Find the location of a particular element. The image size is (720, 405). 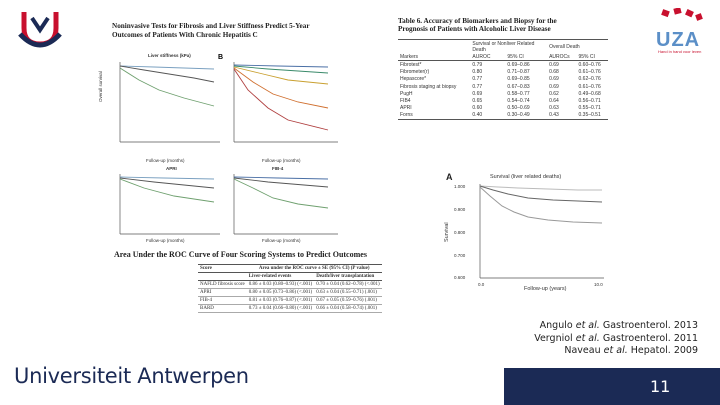

table-row: FIB4 0.65 0.54–0.74 0.64 0.56–0.71 is located at coordinates (500, 100).